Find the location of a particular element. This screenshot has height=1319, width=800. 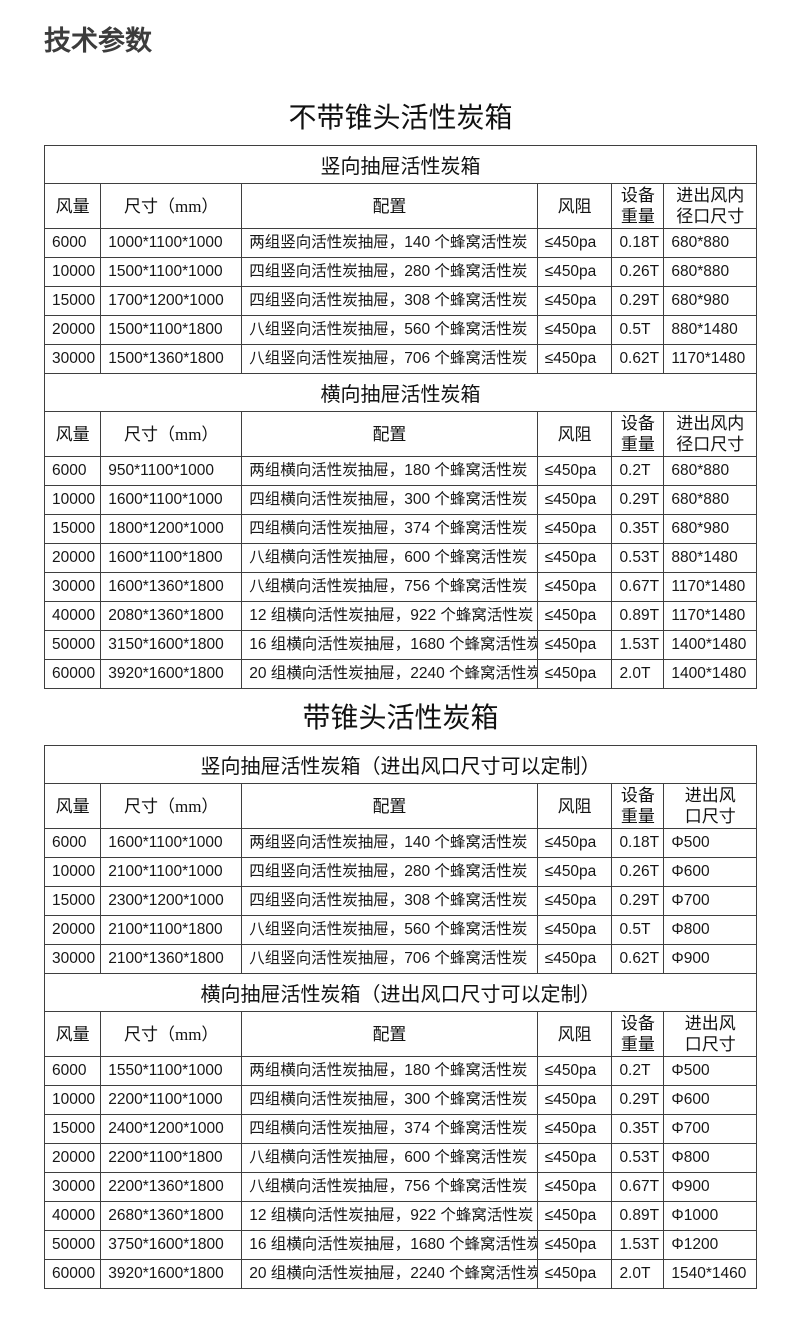

table-cell: Φ1000 is located at coordinates (710, 1216).